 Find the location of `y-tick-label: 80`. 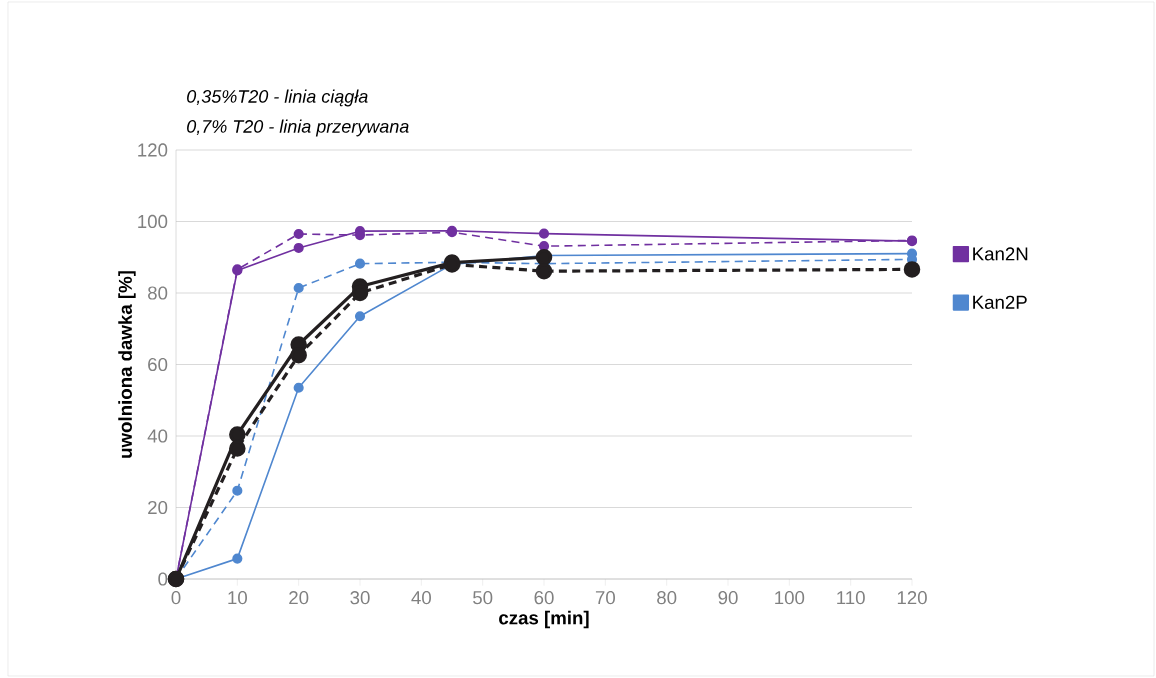

y-tick-label: 80 is located at coordinates (158, 293).